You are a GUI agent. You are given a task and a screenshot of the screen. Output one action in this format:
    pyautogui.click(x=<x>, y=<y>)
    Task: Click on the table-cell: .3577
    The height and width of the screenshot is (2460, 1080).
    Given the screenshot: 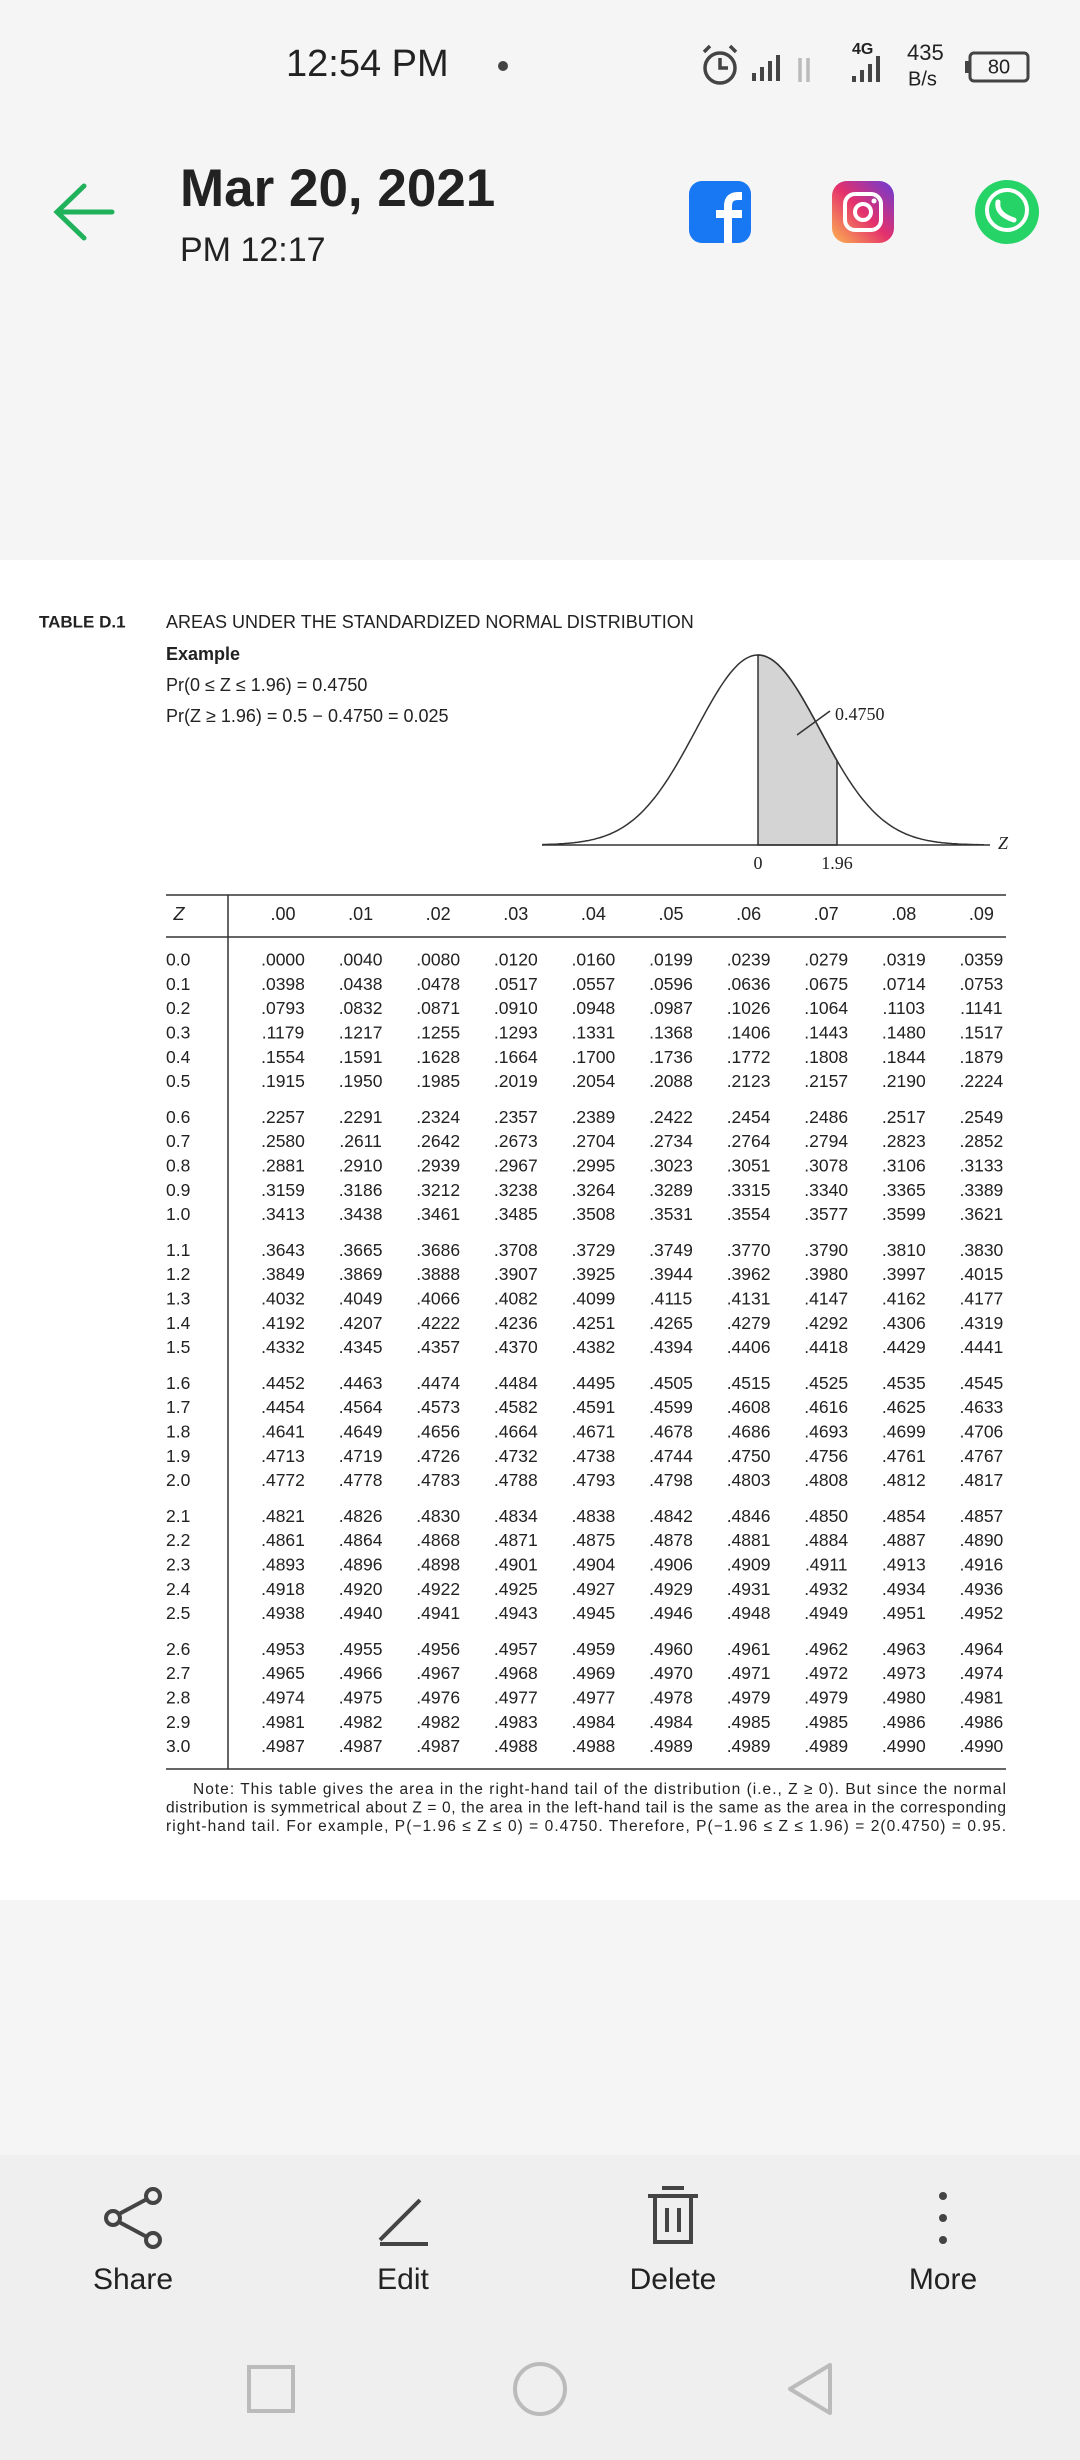 What is the action you would take?
    pyautogui.click(x=826, y=1214)
    